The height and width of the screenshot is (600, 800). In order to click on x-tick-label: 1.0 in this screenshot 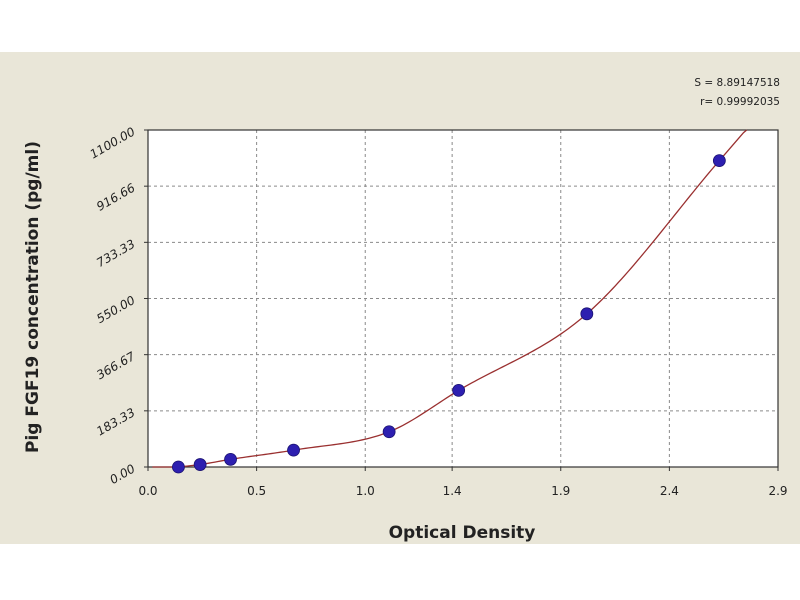, I will do `click(365, 491)`.